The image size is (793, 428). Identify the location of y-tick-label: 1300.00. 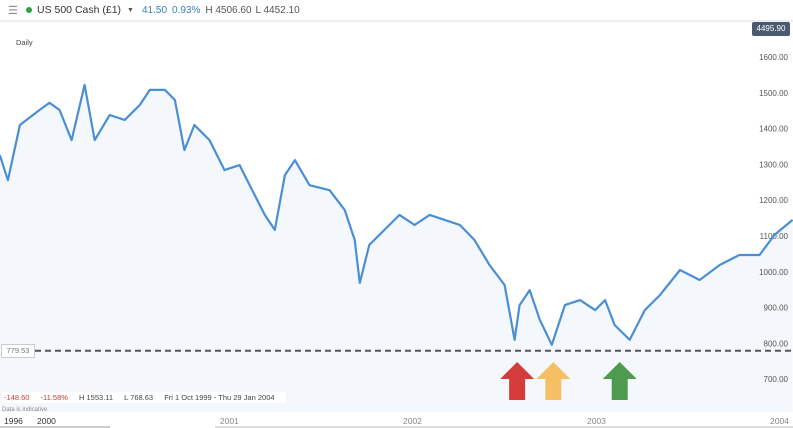
(773, 164).